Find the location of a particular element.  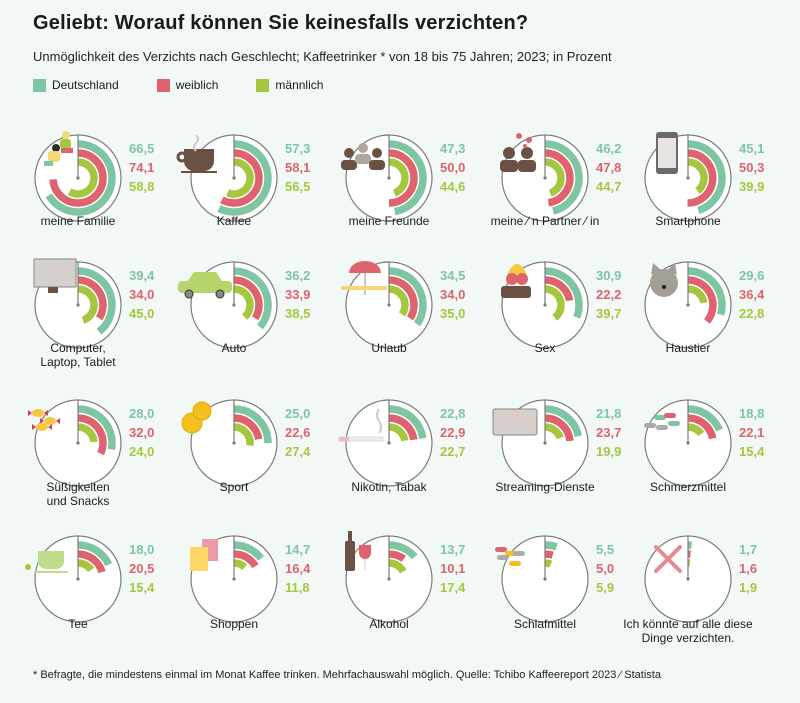

friends-icon is located at coordinates (363, 156).